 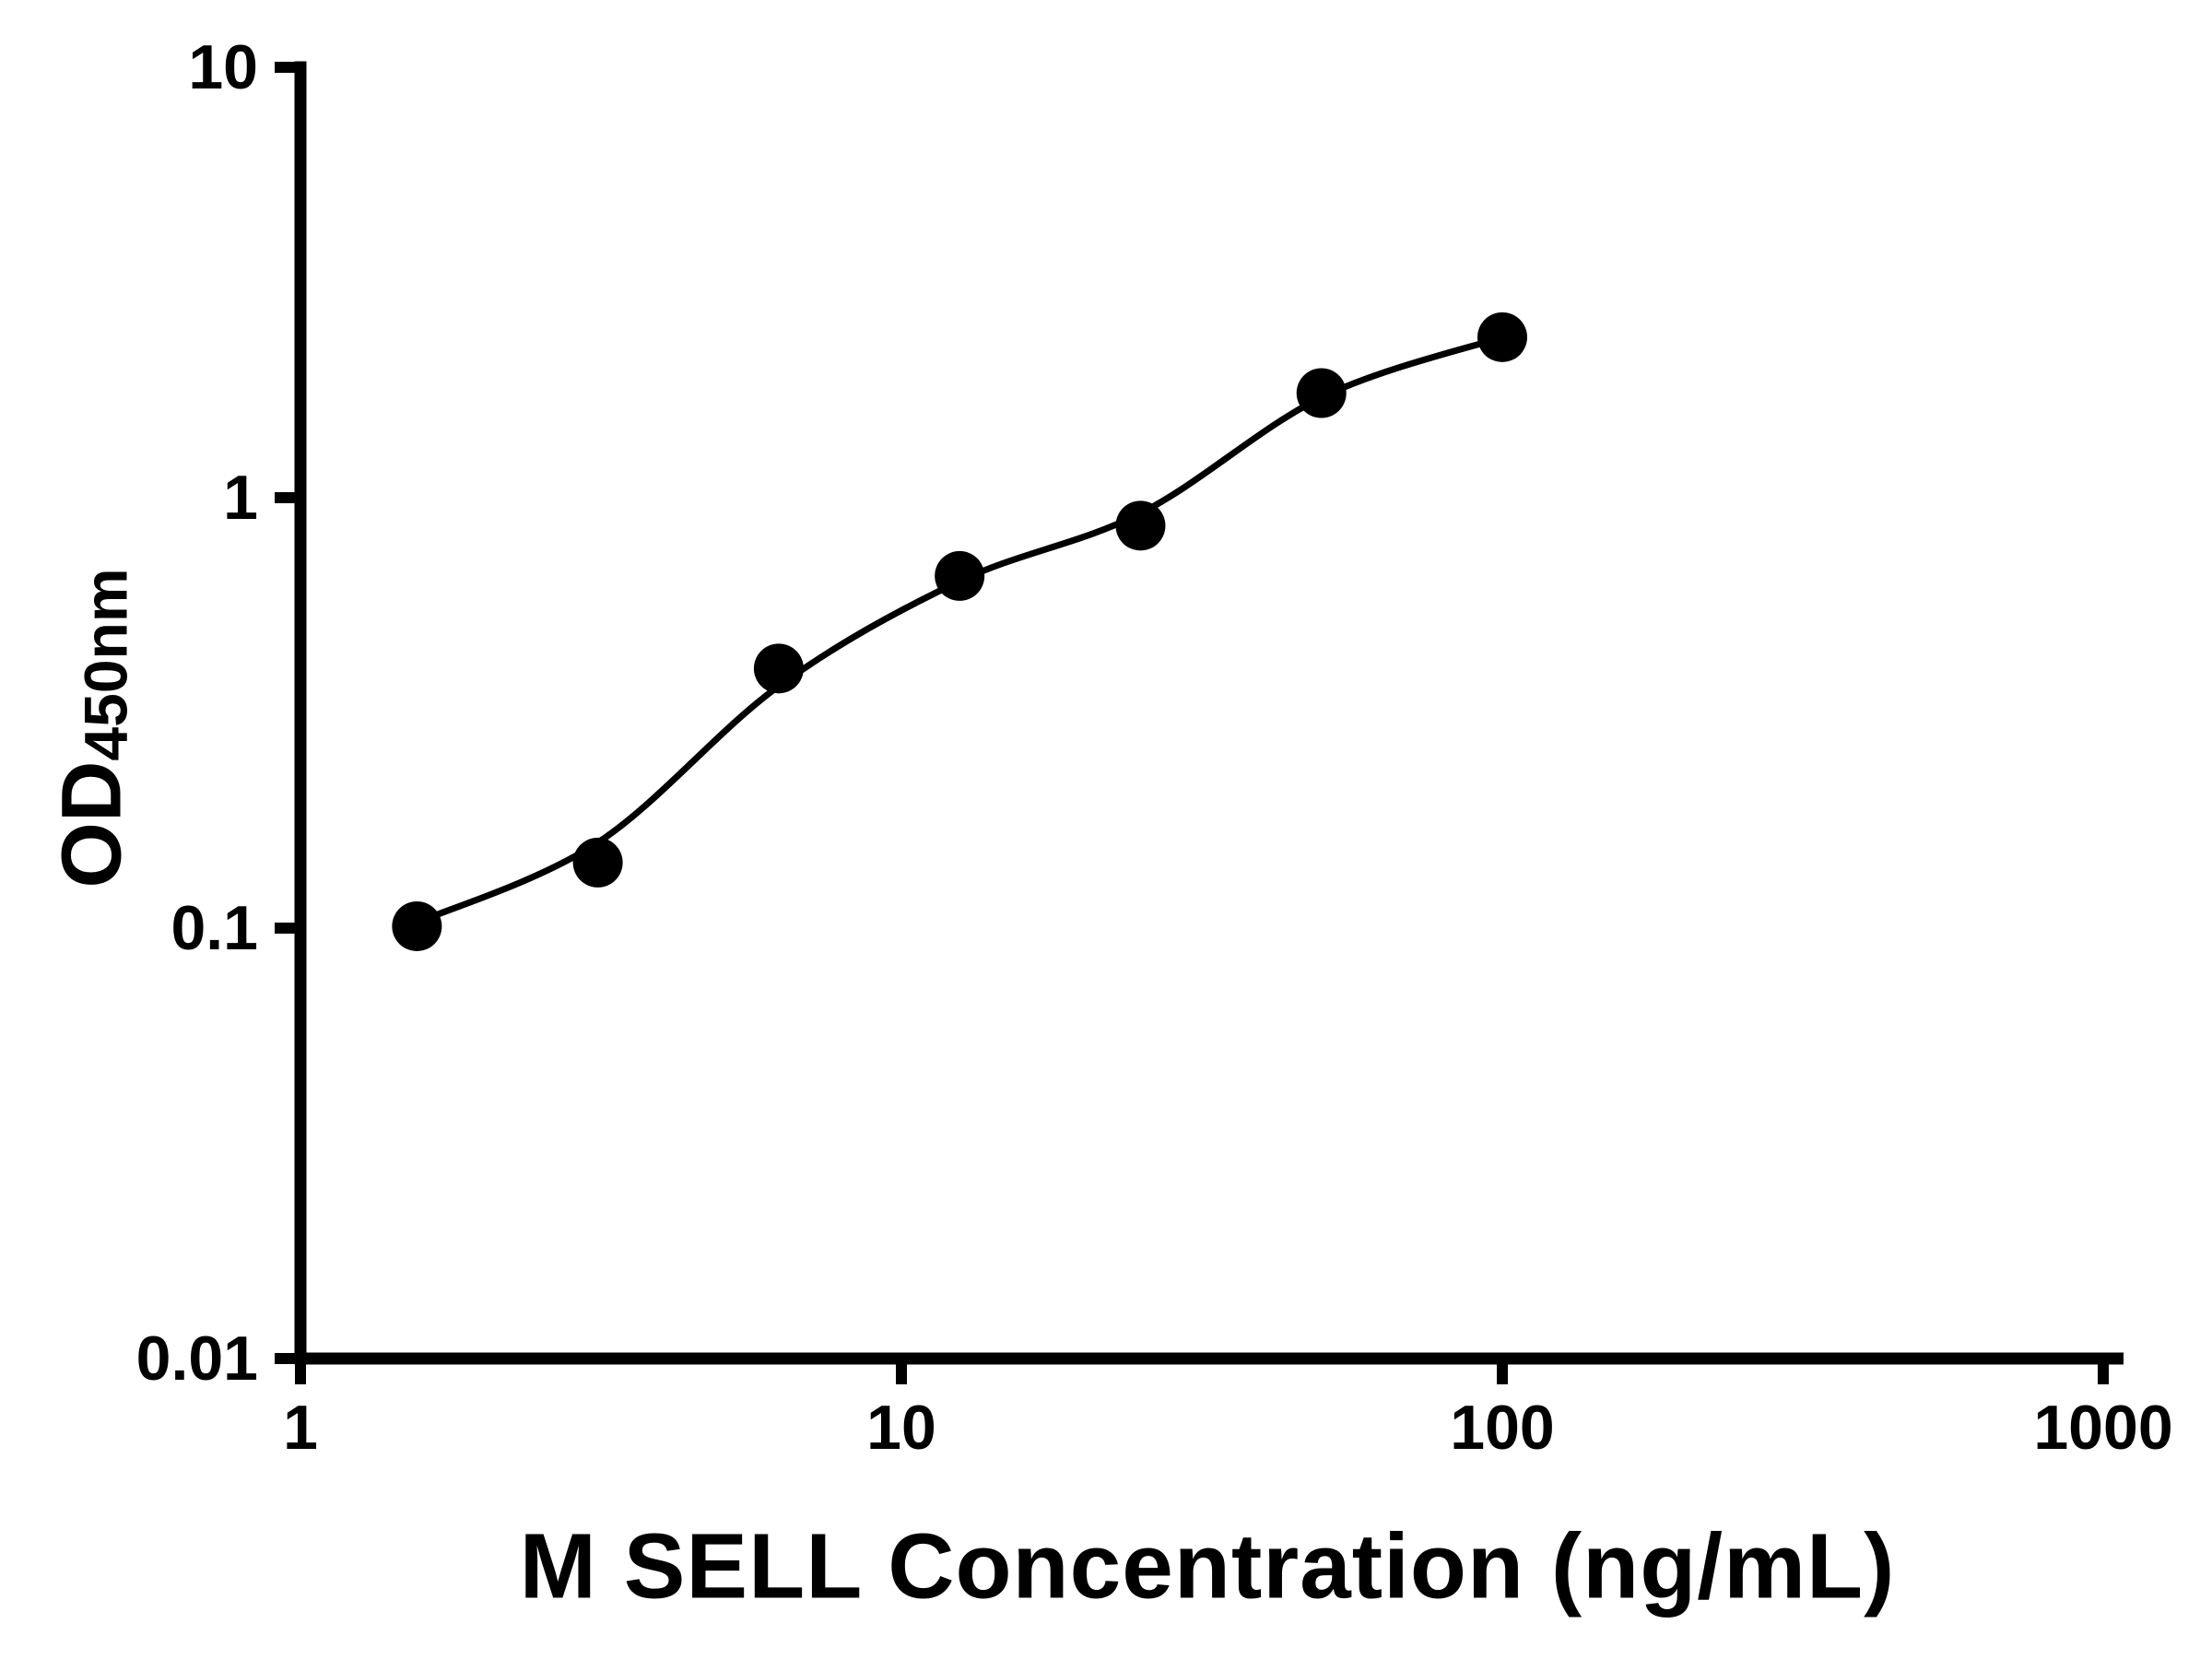 I want to click on y-axis-title: OD450nm, so click(x=92, y=728).